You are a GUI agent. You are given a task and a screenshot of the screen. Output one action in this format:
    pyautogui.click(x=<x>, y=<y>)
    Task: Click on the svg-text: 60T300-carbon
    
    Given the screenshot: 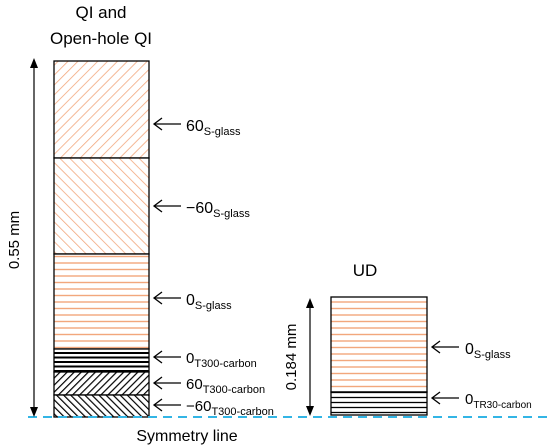 What is the action you would take?
    pyautogui.click(x=225, y=386)
    